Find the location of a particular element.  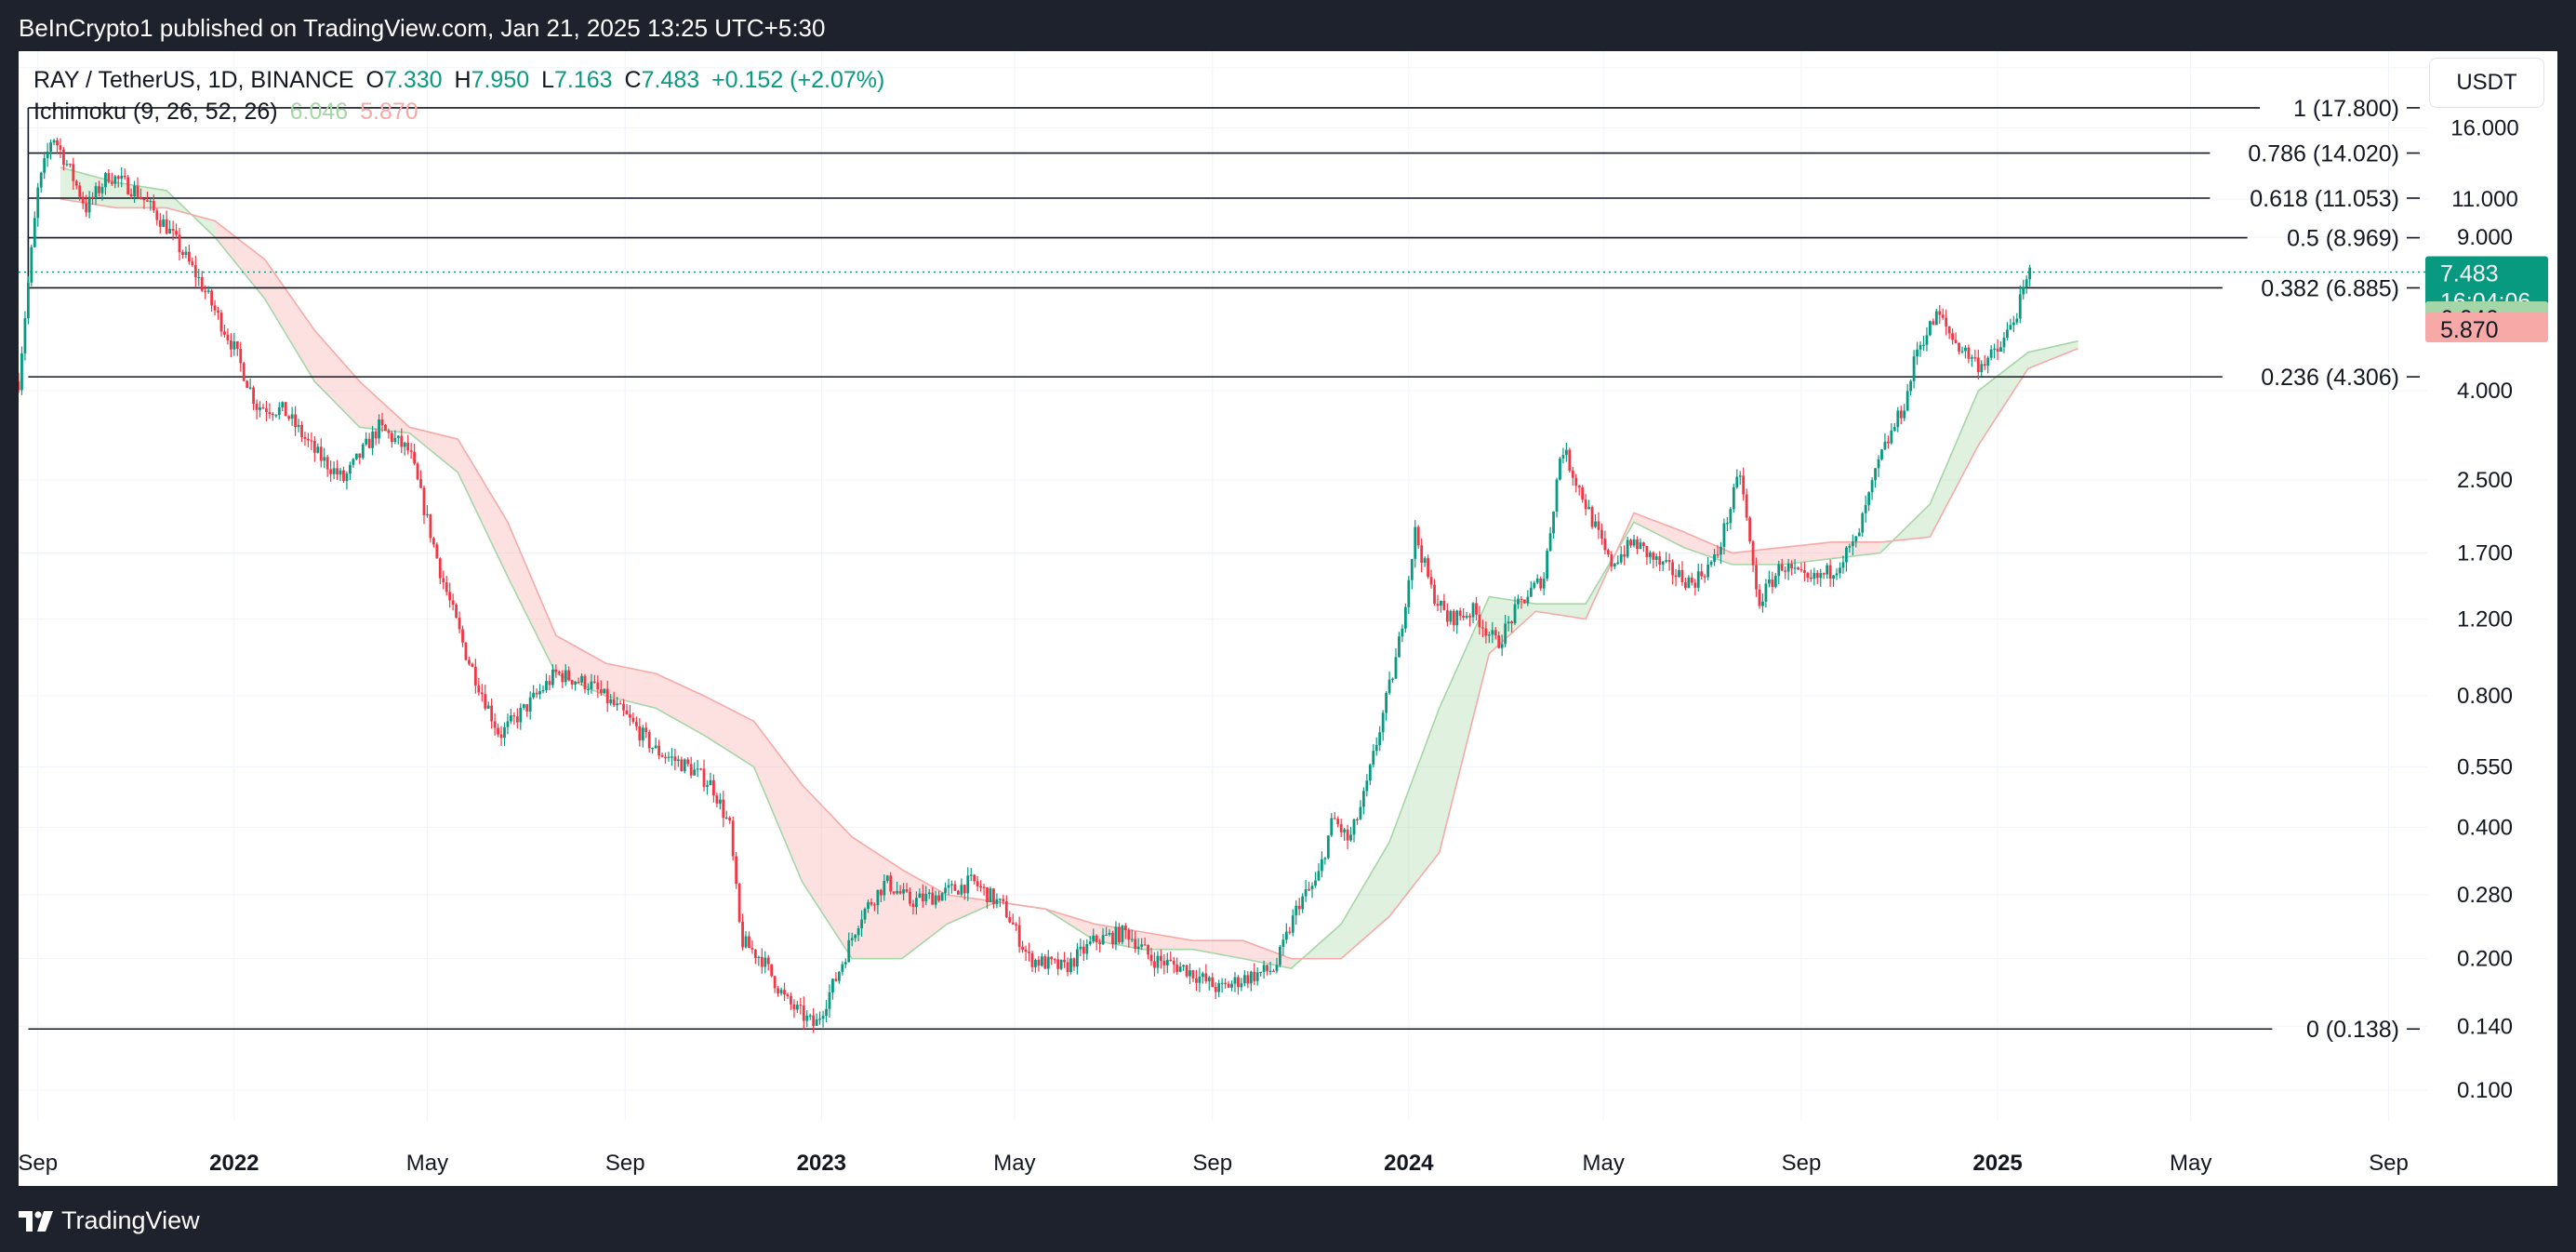

x-tick-label-10: 2025 is located at coordinates (1997, 1163).